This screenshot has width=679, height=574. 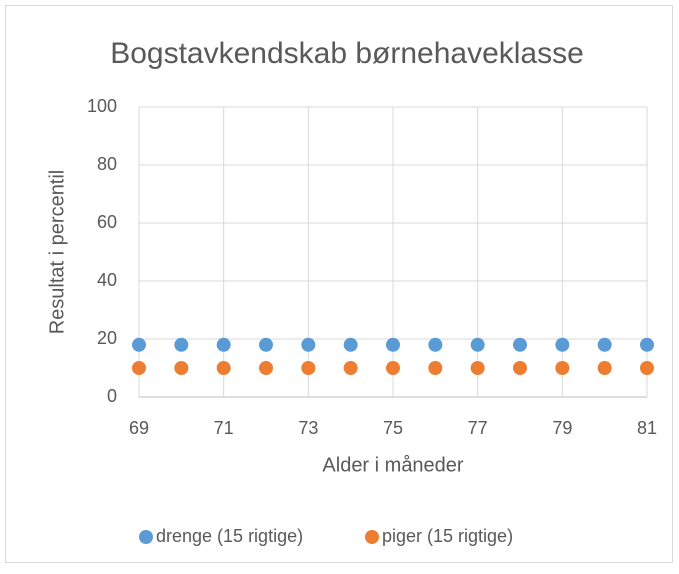 I want to click on y-tick-label: 40, so click(x=107, y=280).